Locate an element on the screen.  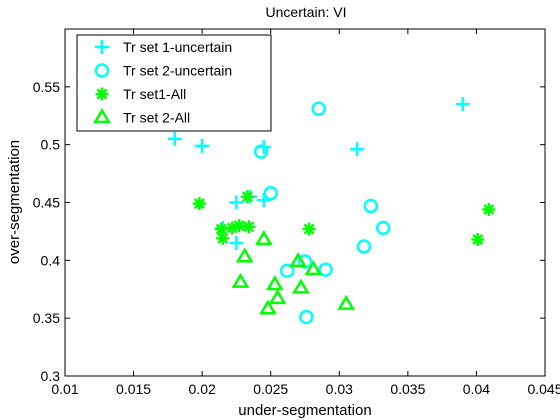
legend-entry-label: Tr set1-All is located at coordinates (154, 94).